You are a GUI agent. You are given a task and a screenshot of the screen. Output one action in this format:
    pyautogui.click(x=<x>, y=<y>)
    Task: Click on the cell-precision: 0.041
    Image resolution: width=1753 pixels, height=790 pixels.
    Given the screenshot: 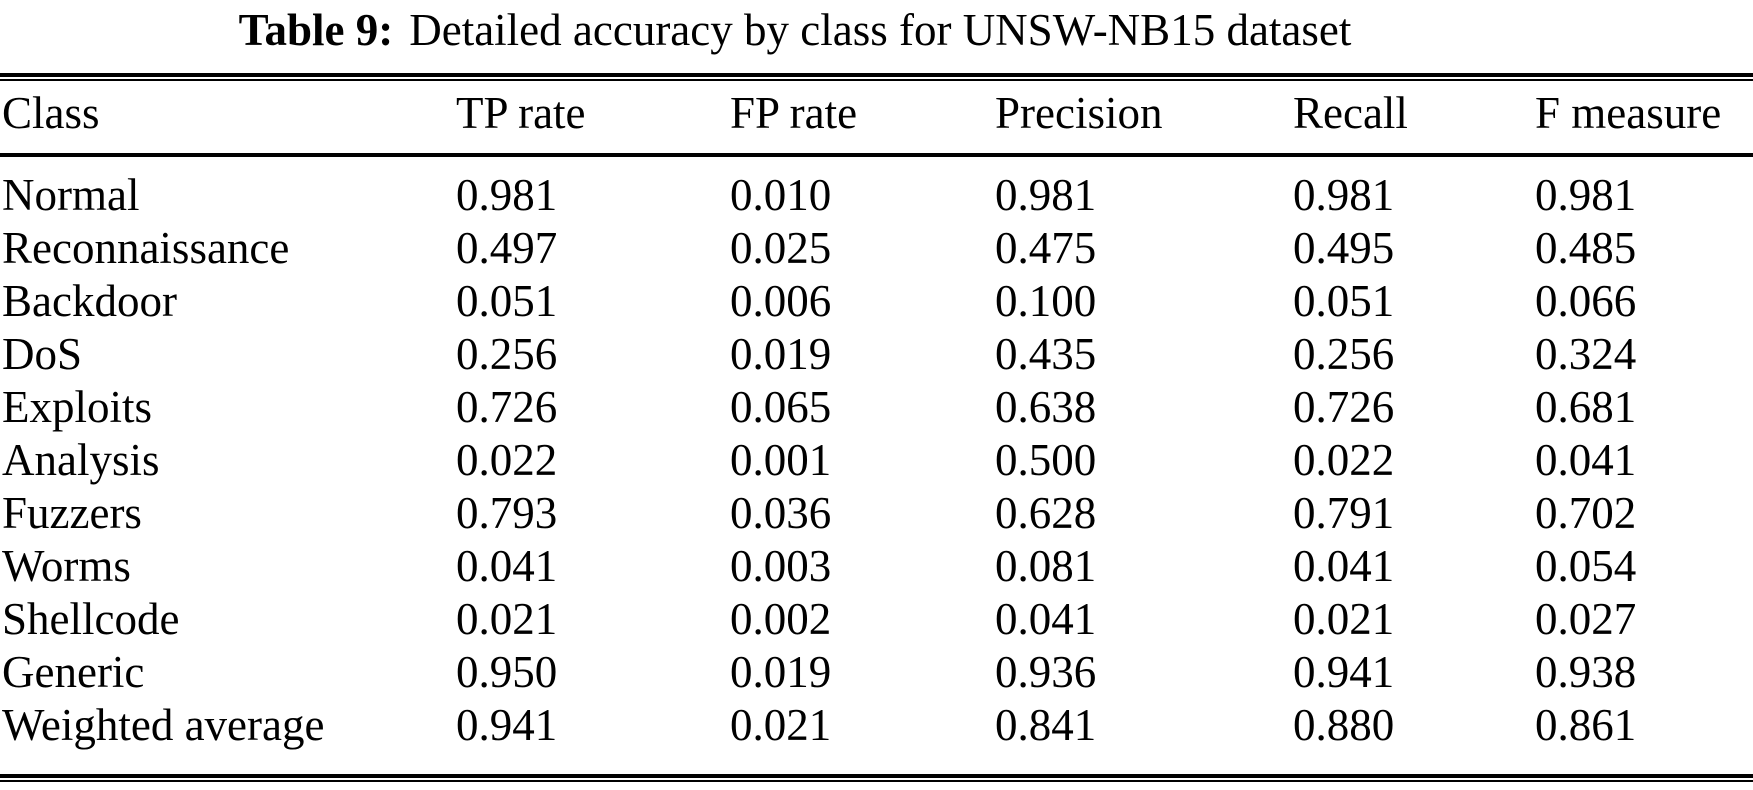 What is the action you would take?
    pyautogui.click(x=1046, y=619)
    